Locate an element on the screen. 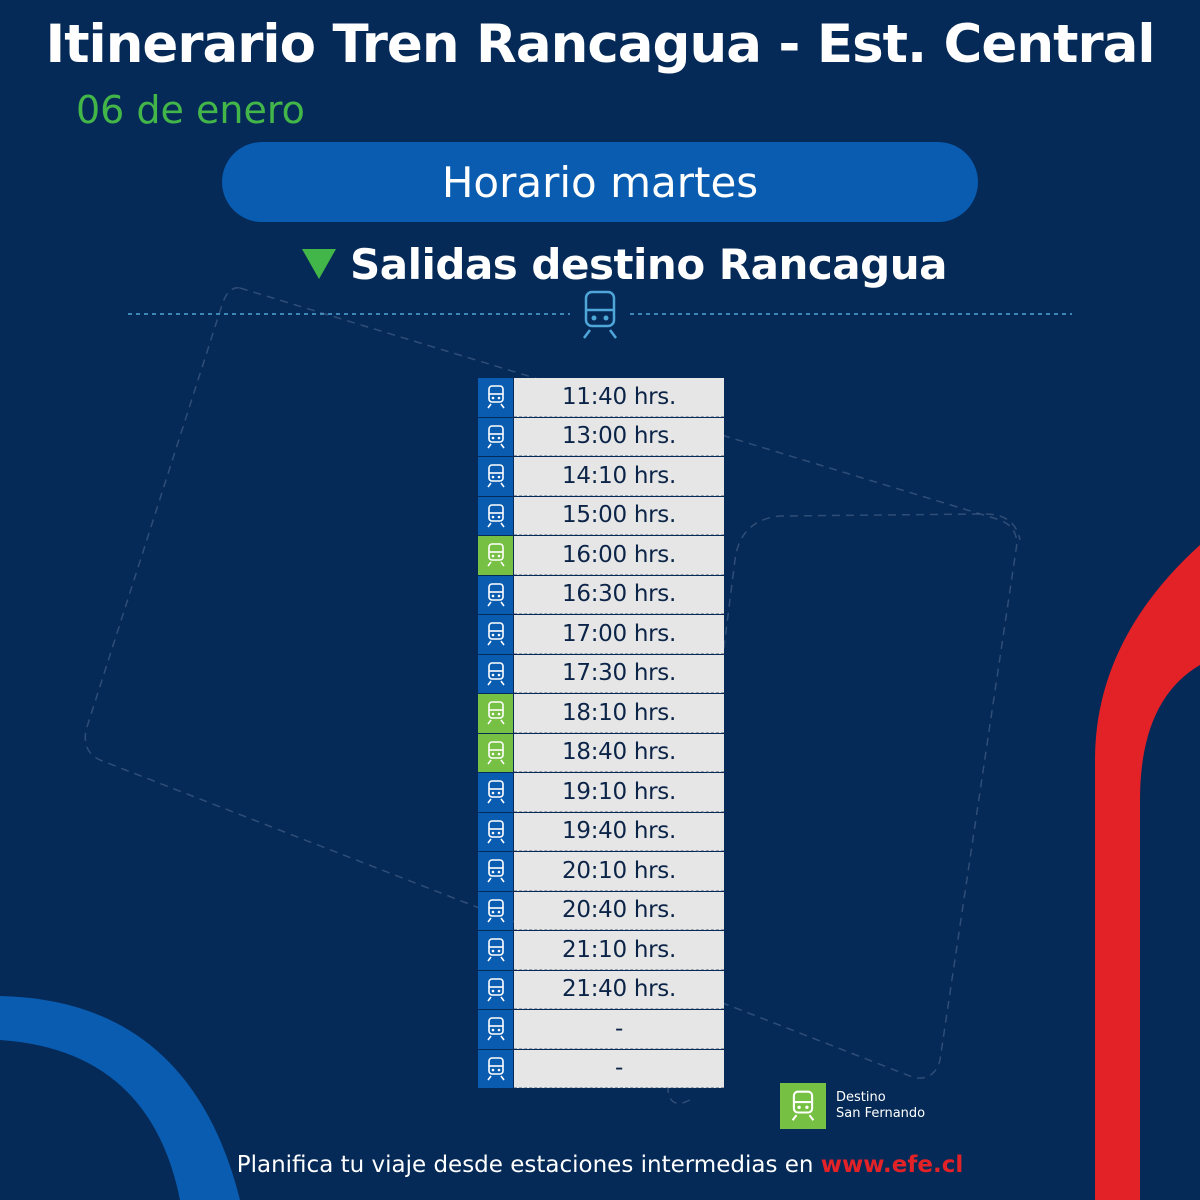 The image size is (1200, 1200). legend-text: Destino San Fernando is located at coordinates (880, 1106).